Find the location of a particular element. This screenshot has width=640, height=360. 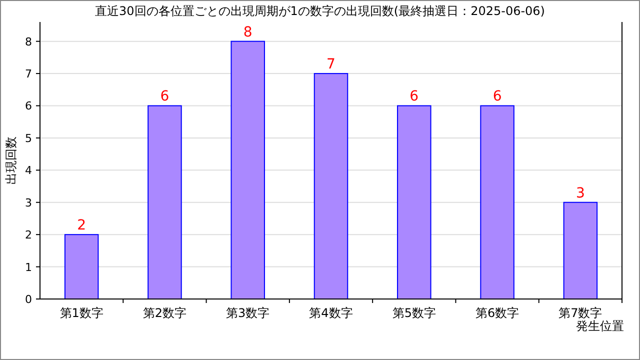

y-tick-label: 6 is located at coordinates (28, 106).